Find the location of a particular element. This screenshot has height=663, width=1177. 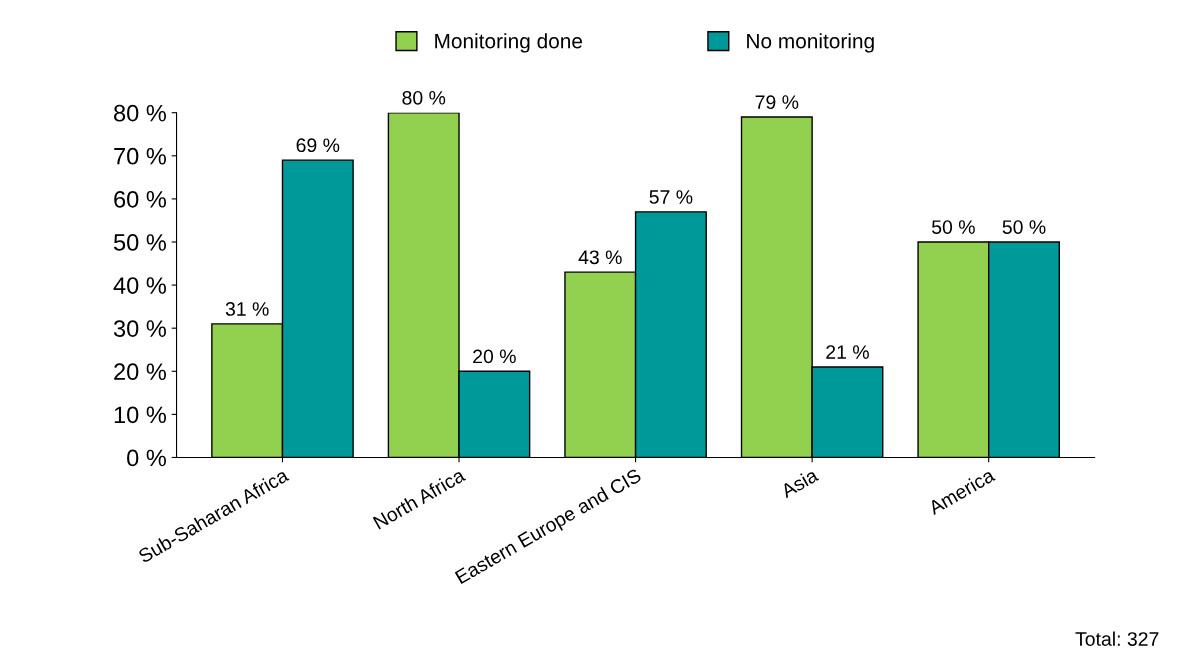

data-label: 21 % is located at coordinates (847, 352).